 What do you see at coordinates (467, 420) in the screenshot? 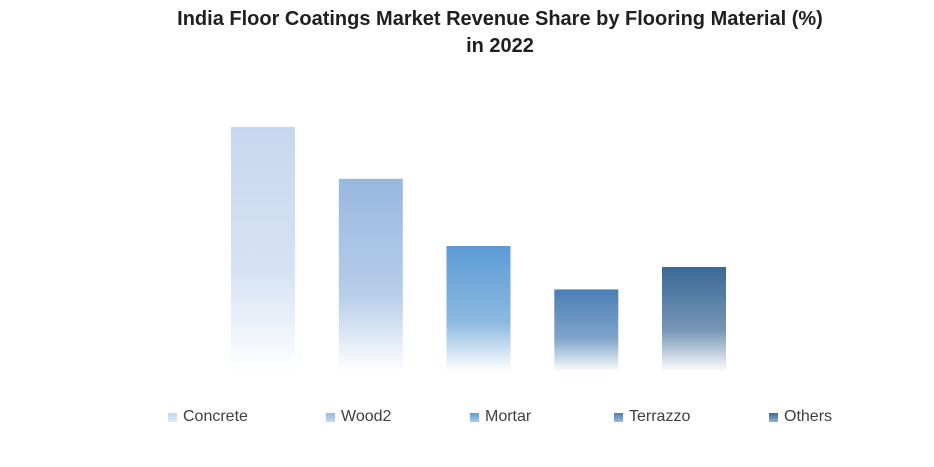
I see `chart-legend: Concrete Wood2 Mortar Terrazzo Others` at bounding box center [467, 420].